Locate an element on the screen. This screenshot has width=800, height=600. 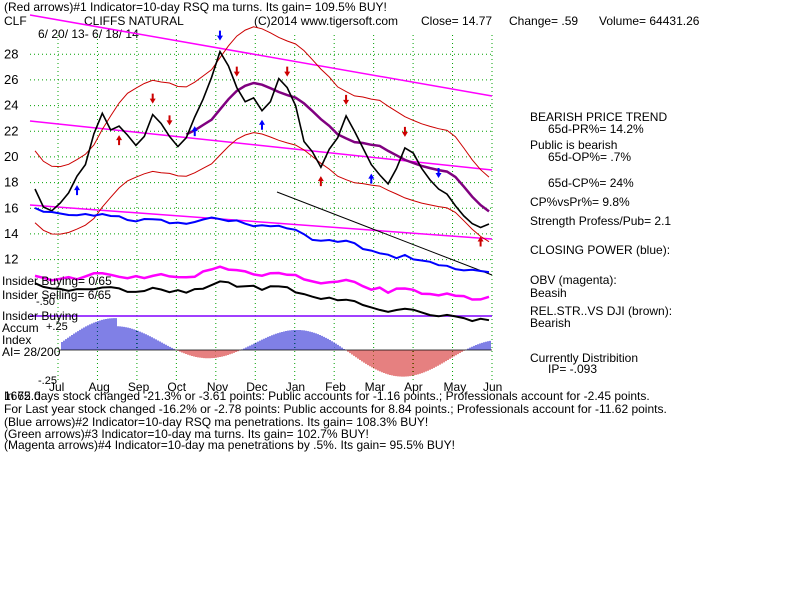
accum-plus: +.25 is located at coordinates (57, 327).